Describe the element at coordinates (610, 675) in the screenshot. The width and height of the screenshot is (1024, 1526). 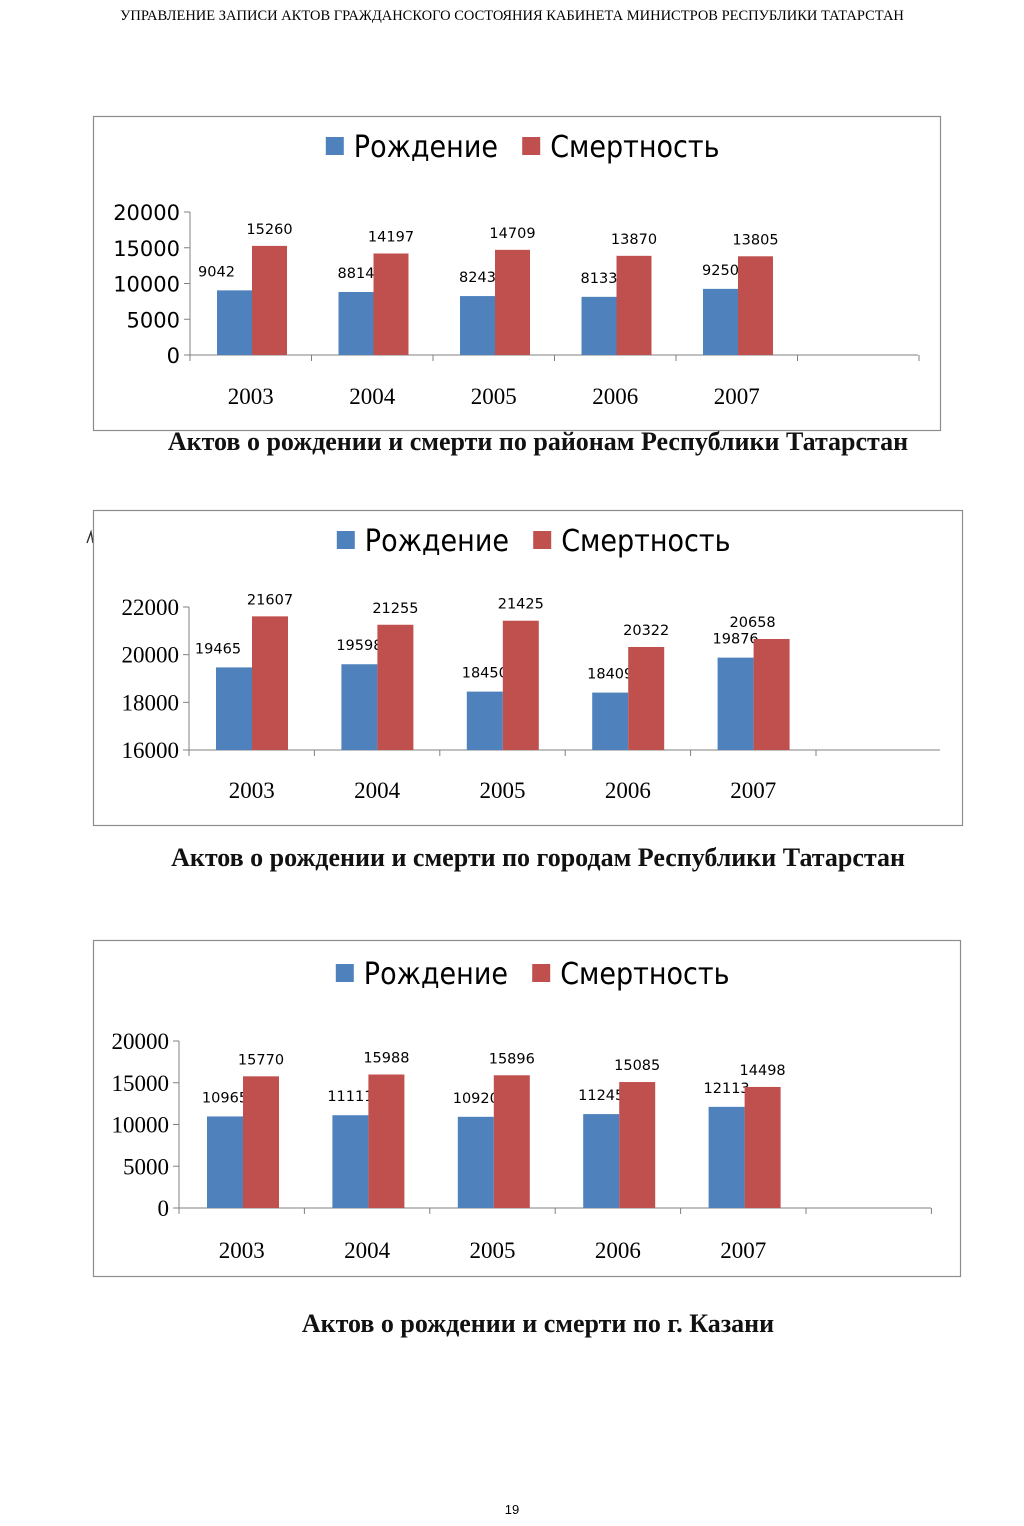
I see `data-label-birth: 18409` at that location.